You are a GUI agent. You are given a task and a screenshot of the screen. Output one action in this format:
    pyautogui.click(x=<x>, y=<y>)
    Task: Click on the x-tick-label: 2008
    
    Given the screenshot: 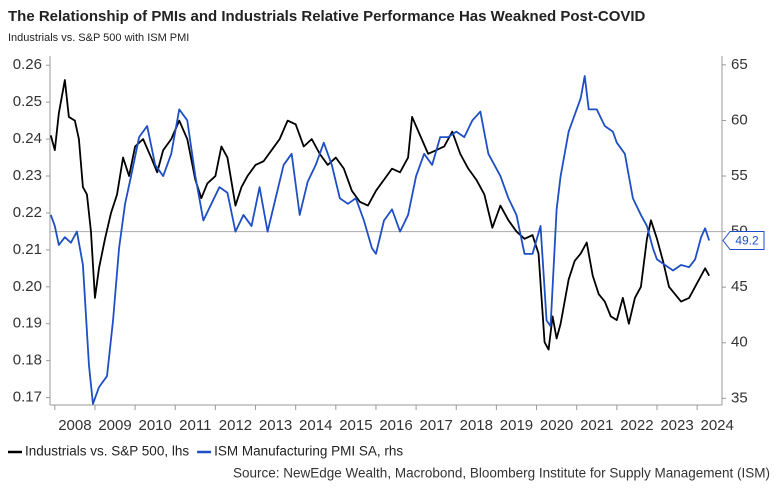 What is the action you would take?
    pyautogui.click(x=74, y=425)
    